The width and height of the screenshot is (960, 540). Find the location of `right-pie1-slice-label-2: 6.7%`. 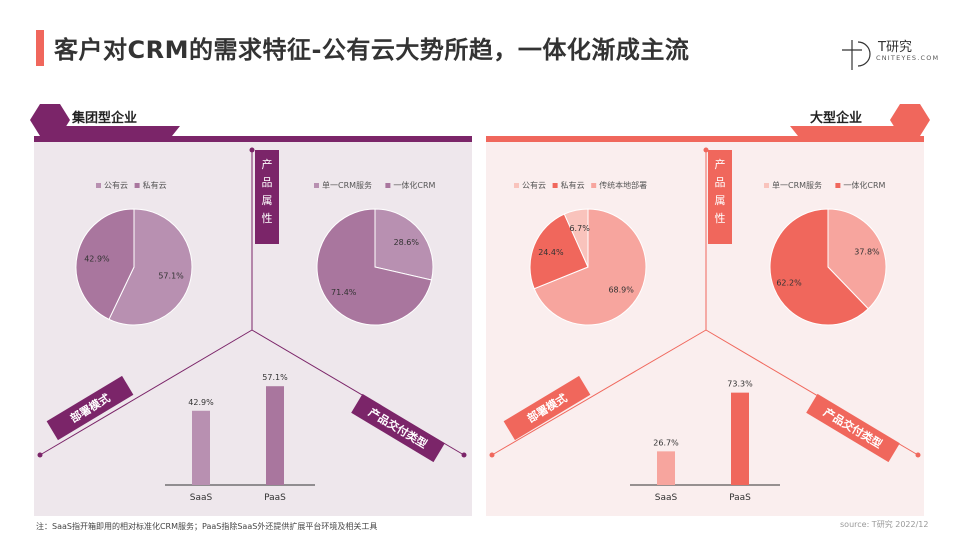

right-pie1-slice-label-2: 6.7% is located at coordinates (579, 228).